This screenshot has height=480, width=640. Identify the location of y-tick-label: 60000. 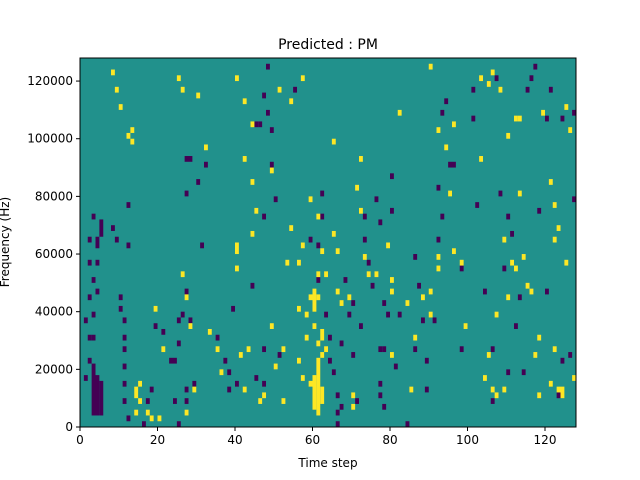
(54, 254).